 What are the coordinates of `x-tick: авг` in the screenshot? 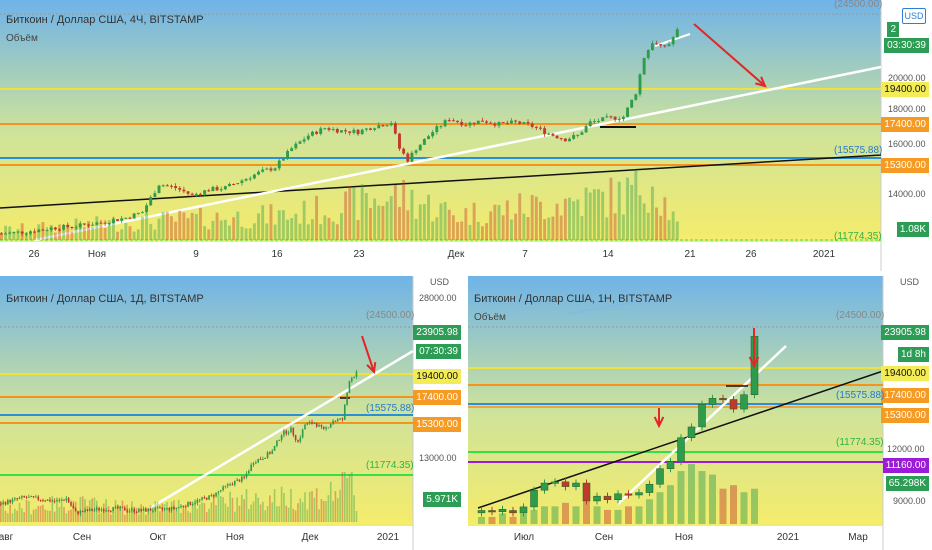 It's located at (7, 537).